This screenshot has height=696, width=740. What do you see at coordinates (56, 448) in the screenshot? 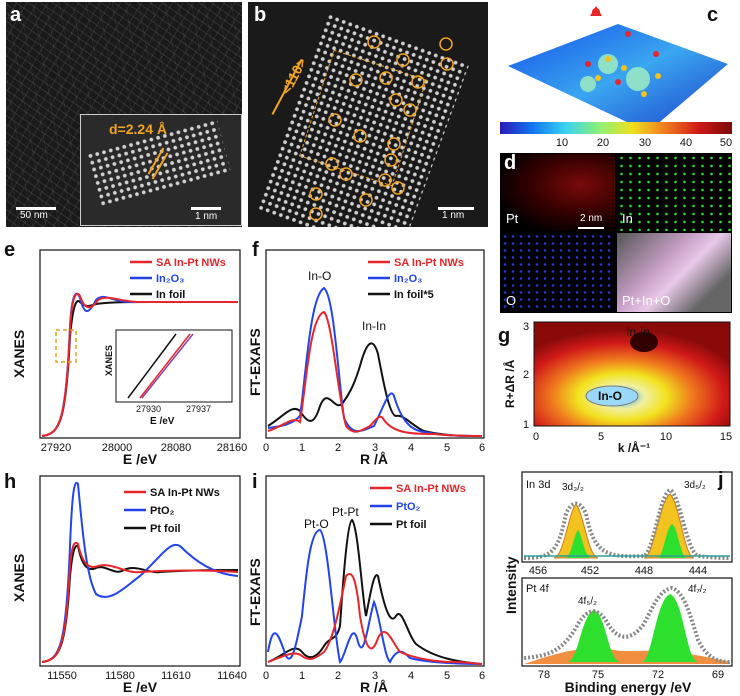
I see `e-xtick: 27920` at bounding box center [56, 448].